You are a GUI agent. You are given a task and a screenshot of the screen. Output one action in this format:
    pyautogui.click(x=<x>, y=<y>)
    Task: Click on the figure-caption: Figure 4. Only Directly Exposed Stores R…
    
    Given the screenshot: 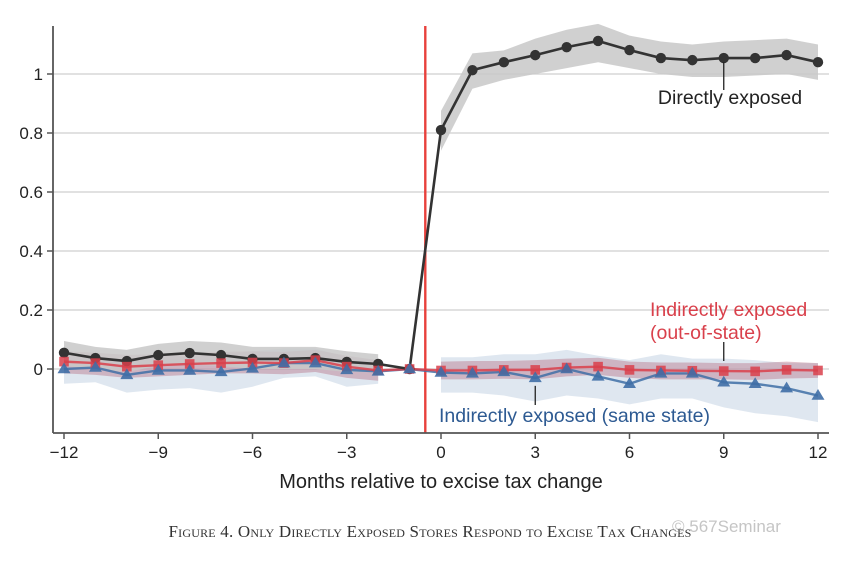 What is the action you would take?
    pyautogui.click(x=430, y=531)
    